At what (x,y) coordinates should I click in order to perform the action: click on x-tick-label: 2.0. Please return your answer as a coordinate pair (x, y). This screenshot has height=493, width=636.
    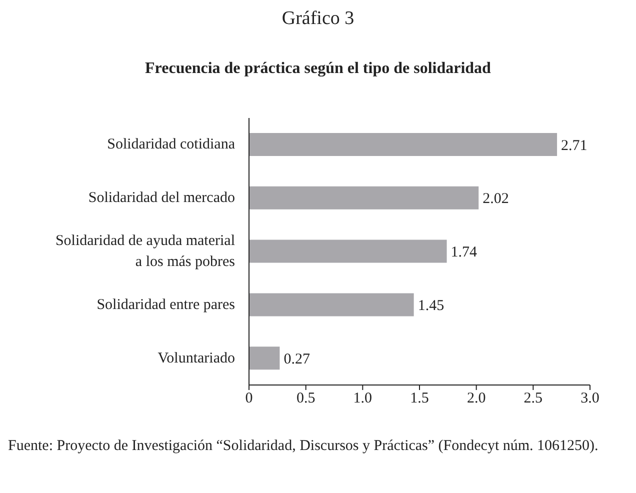
    Looking at the image, I should click on (476, 398).